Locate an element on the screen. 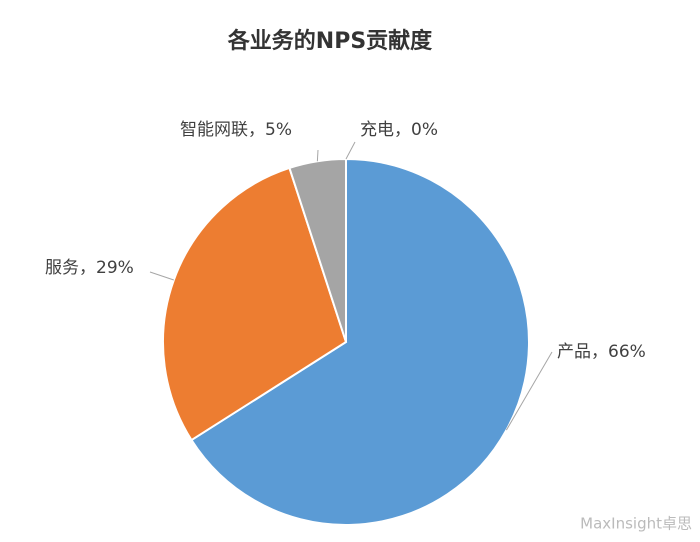 Image resolution: width=700 pixels, height=542 pixels. data-label: 智能网联，5% is located at coordinates (236, 130).